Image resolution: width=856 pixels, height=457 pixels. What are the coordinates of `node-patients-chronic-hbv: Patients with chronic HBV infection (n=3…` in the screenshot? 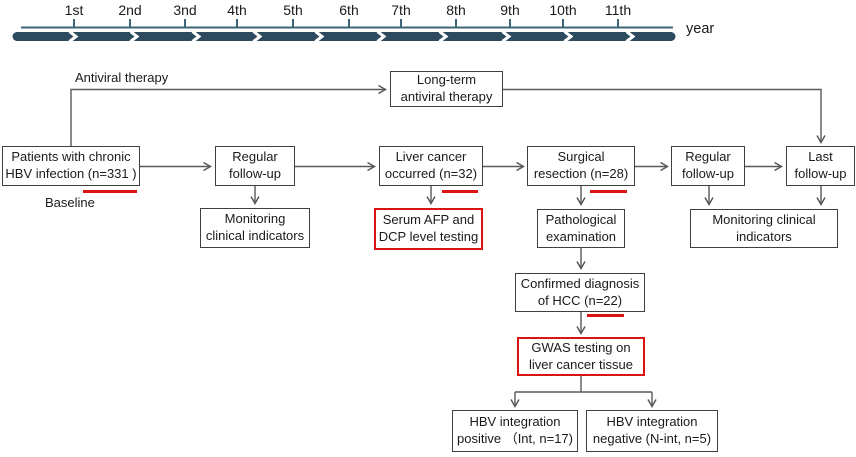 It's located at (71, 166).